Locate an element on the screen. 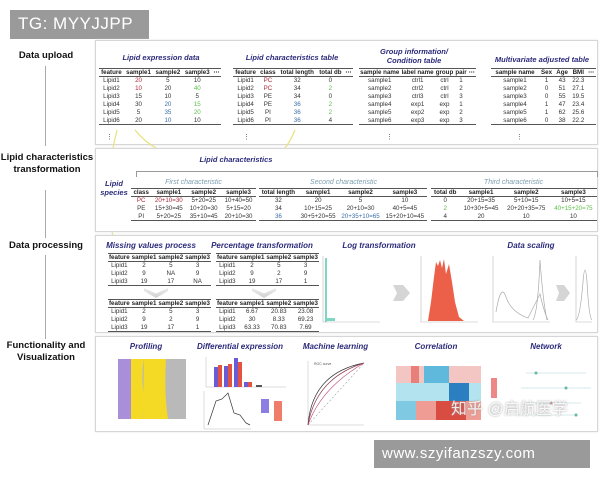 The image size is (600, 480). column-header: total length is located at coordinates (297, 72).